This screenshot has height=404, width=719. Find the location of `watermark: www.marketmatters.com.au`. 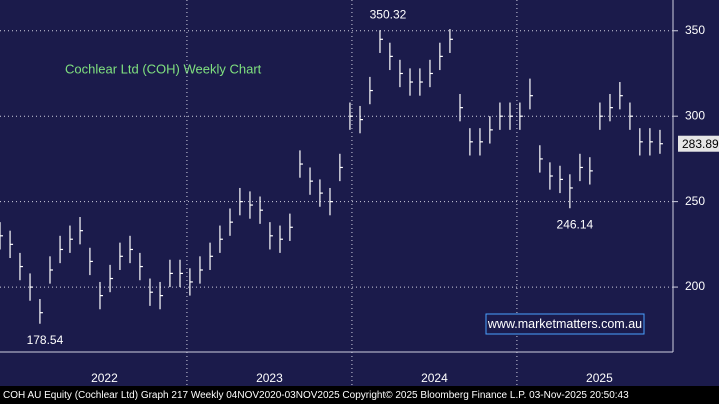

watermark: www.marketmatters.com.au is located at coordinates (564, 324).